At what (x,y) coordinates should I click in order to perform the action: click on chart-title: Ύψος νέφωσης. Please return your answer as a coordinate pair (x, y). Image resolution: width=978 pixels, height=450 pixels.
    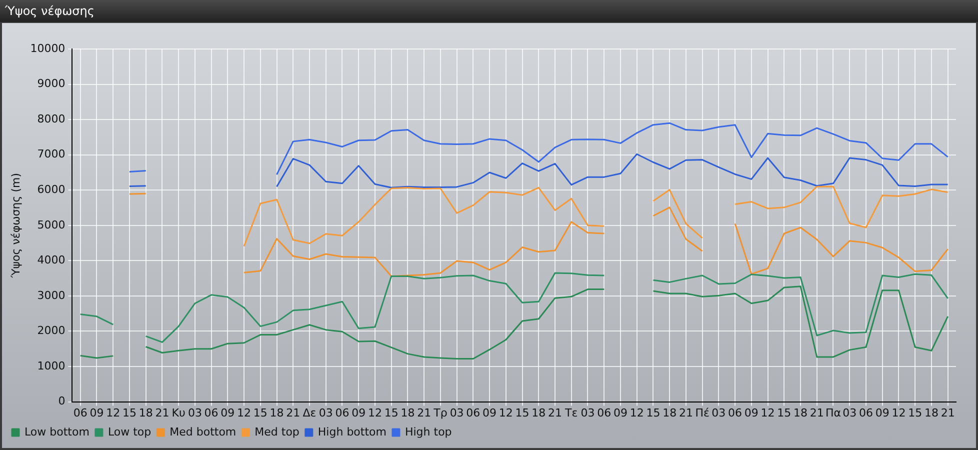
    Looking at the image, I should click on (489, 11).